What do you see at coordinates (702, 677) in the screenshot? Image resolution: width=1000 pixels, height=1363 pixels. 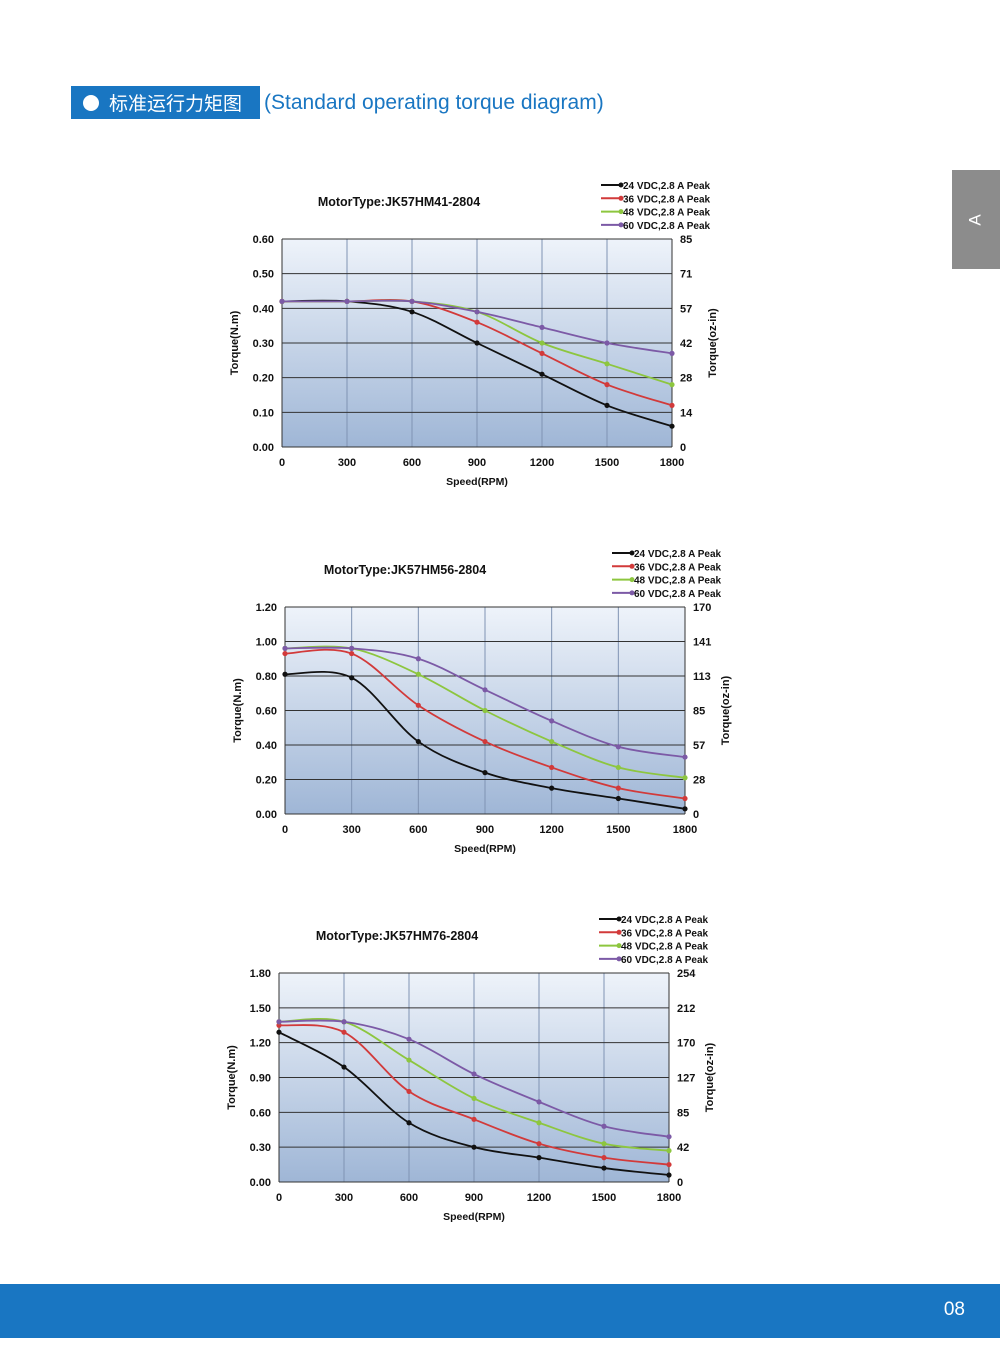 I see `y-right-tick-label: 113` at bounding box center [702, 677].